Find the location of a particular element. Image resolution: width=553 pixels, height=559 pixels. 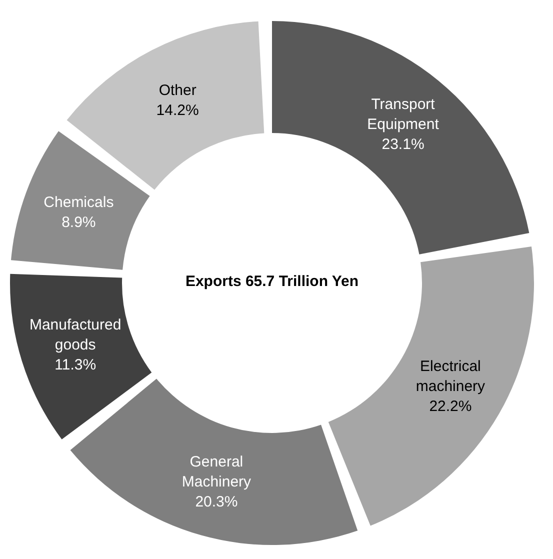

slice-label: Transport Equipment is located at coordinates (403, 114).